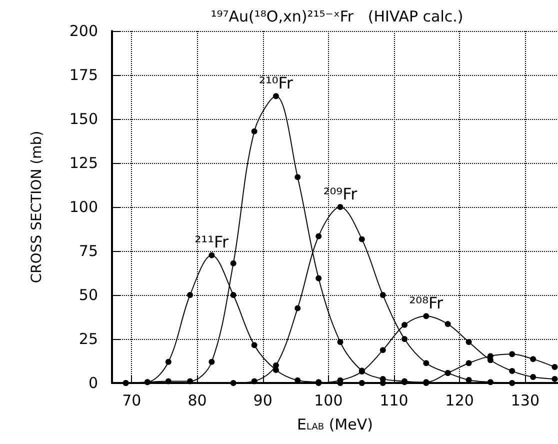  I want to click on y-tick-label: 150, so click(83, 119).